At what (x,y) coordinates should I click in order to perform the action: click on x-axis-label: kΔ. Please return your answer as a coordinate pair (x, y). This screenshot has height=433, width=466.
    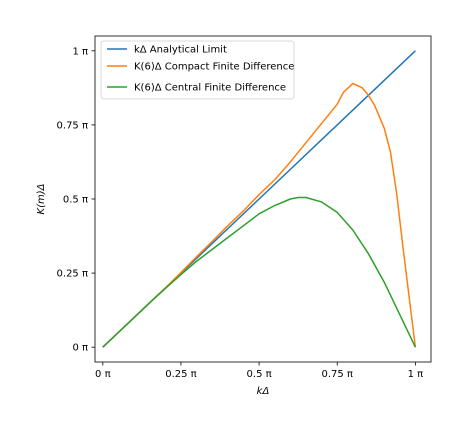
    Looking at the image, I should click on (263, 391).